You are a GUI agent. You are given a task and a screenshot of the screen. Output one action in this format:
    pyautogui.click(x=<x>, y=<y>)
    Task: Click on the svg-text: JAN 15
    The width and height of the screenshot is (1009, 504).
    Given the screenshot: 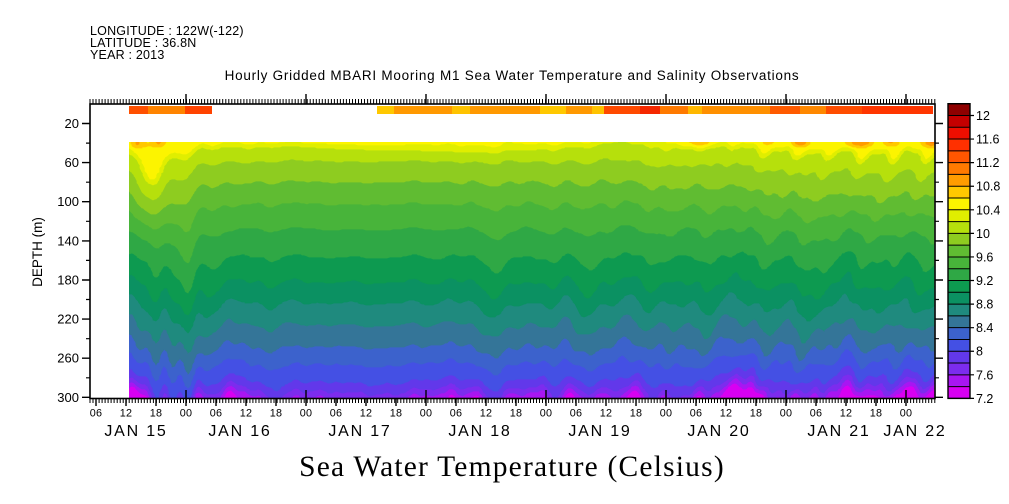 What is the action you would take?
    pyautogui.click(x=135, y=431)
    